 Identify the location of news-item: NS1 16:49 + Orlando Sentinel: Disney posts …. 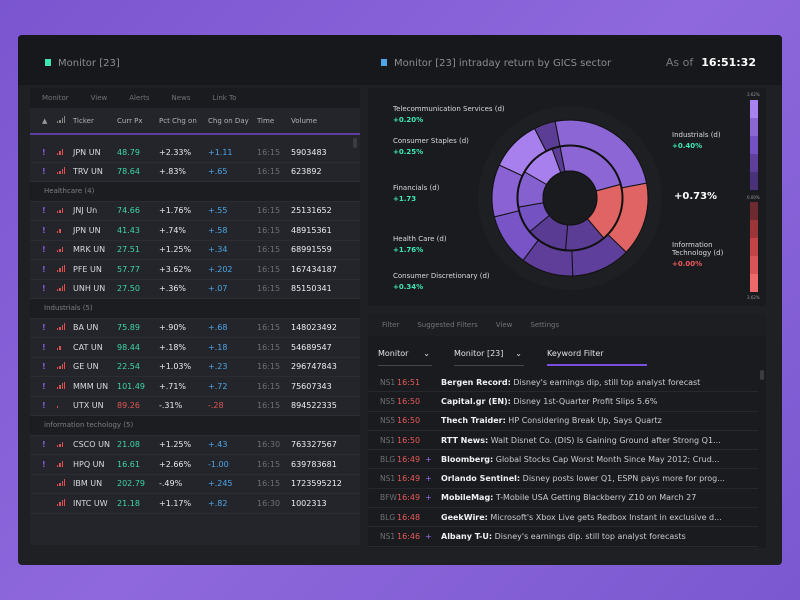
(563, 479).